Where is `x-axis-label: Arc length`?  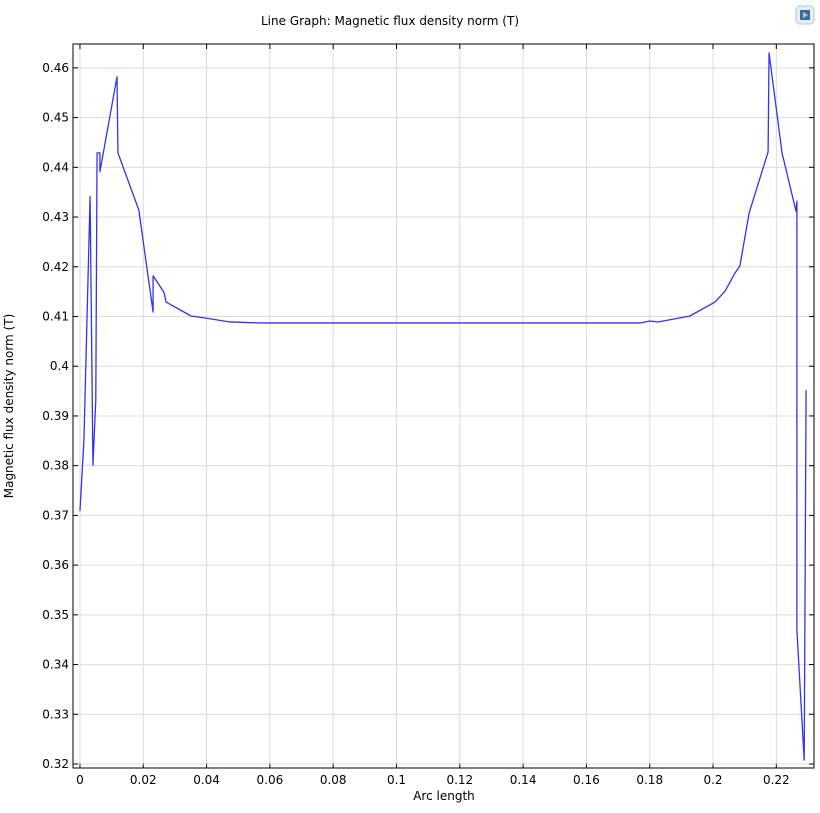 x-axis-label: Arc length is located at coordinates (444, 796).